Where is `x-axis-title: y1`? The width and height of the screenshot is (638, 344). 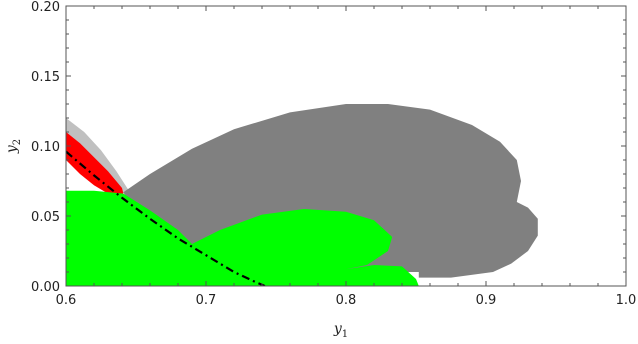 x-axis-title: y1 is located at coordinates (340, 330).